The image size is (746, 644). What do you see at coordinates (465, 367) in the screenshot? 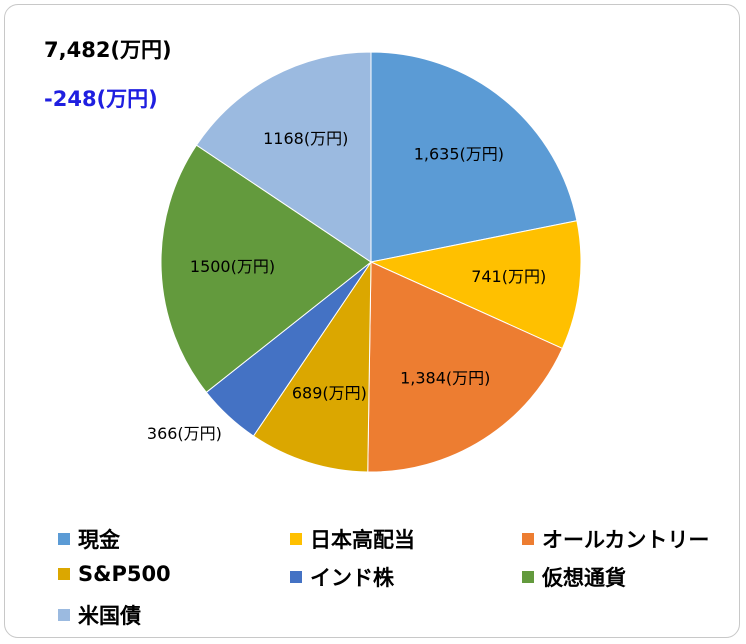
I see `slice-all-country` at bounding box center [465, 367].